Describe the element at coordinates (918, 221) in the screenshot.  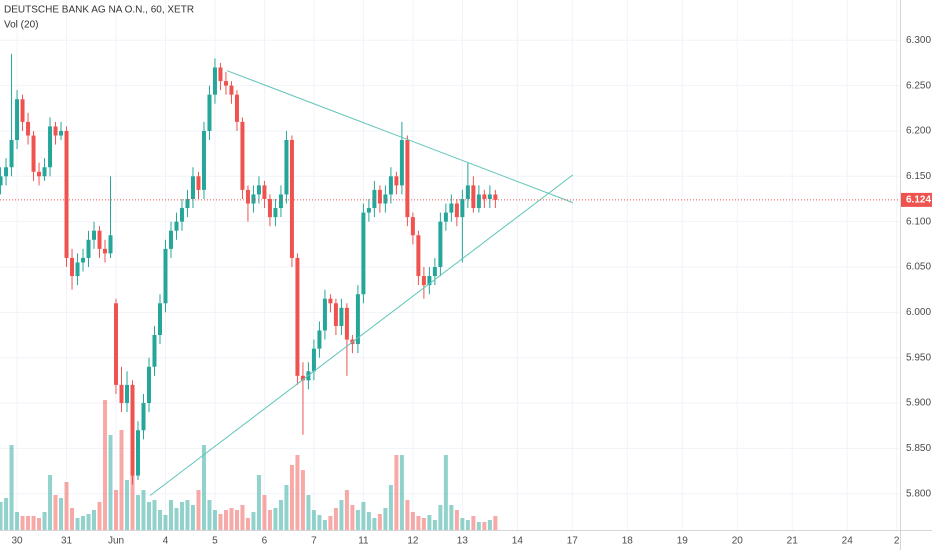
I see `y-tick-label: 6.100` at that location.